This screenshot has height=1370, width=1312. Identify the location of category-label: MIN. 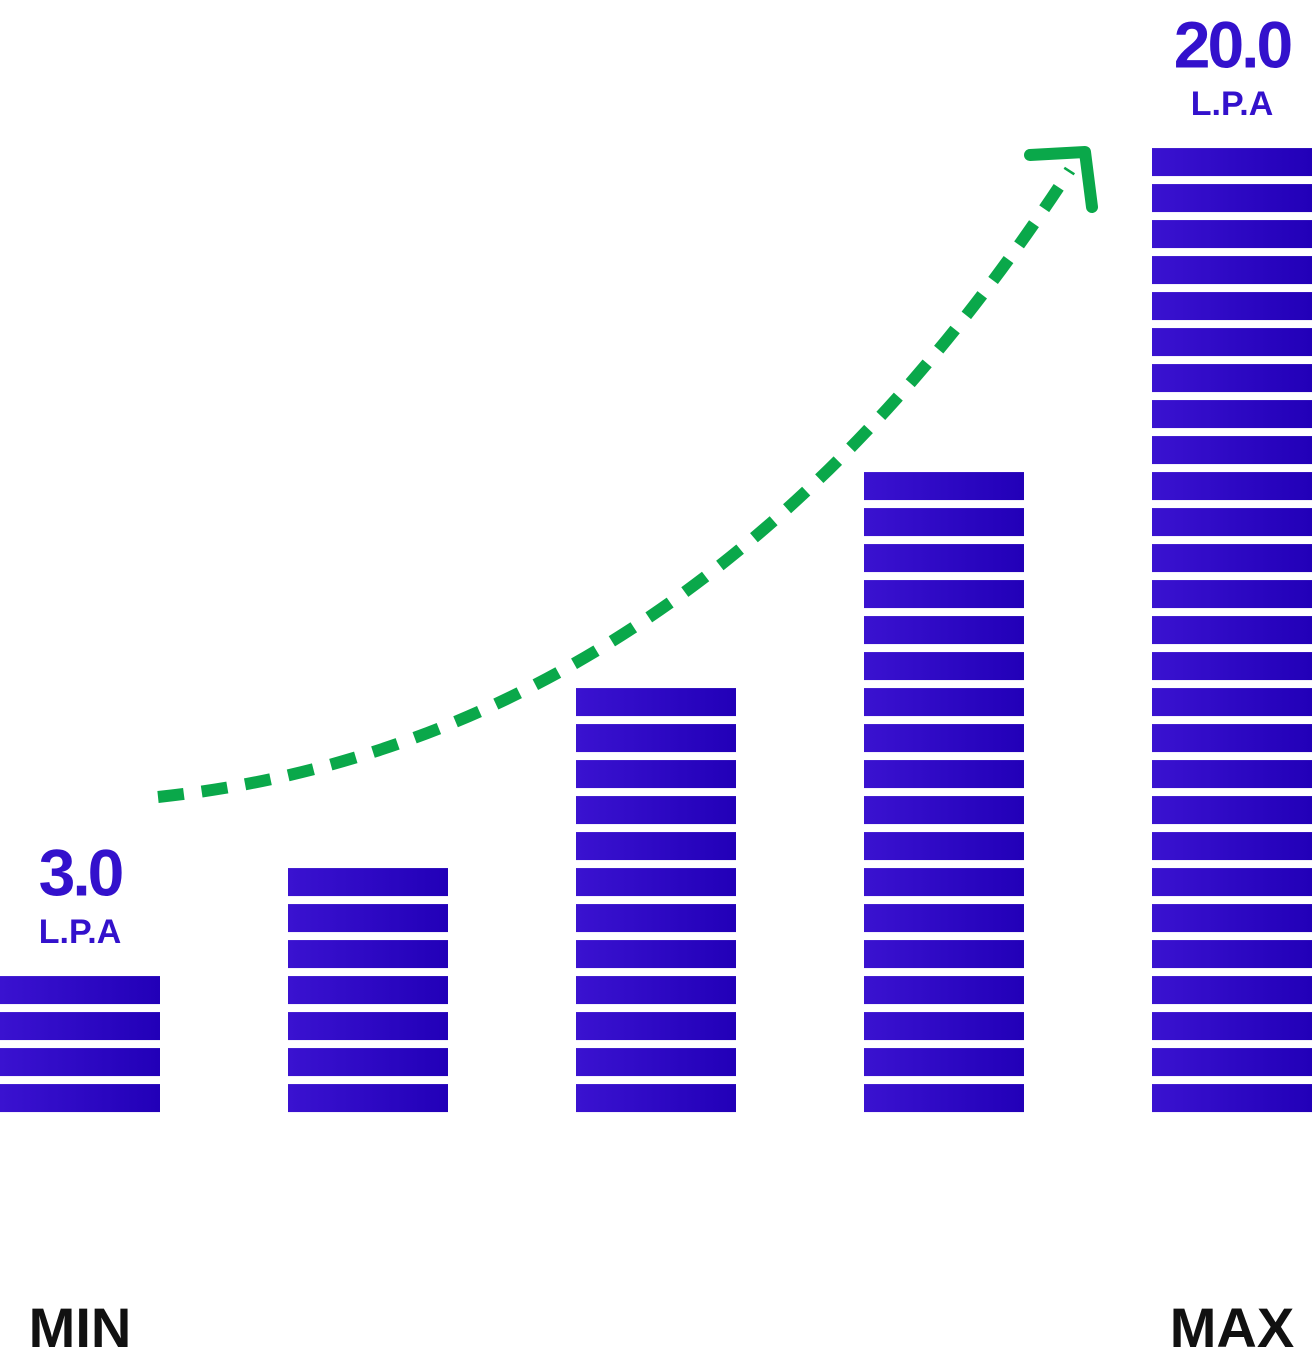
(80, 1327).